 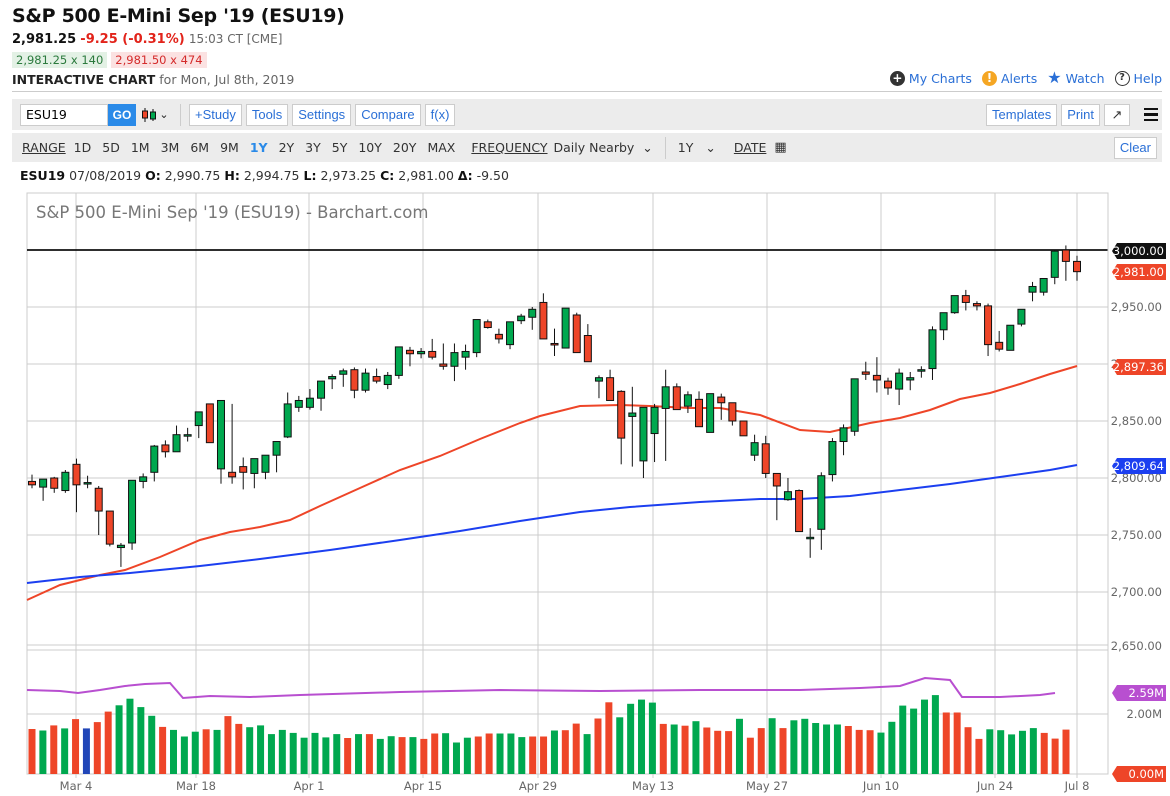 What do you see at coordinates (465, 175) in the screenshot?
I see `delta-label: Δ:` at bounding box center [465, 175].